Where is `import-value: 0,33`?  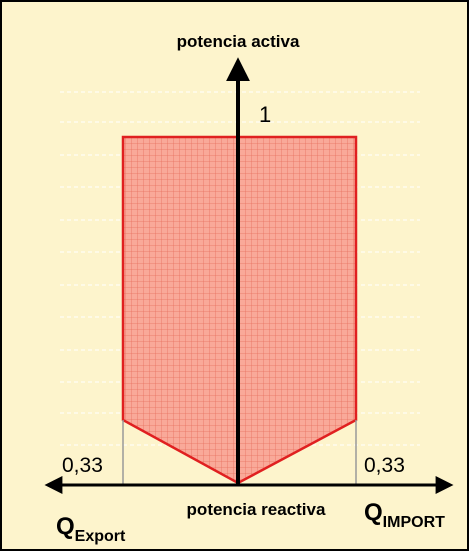
import-value: 0,33 is located at coordinates (384, 465).